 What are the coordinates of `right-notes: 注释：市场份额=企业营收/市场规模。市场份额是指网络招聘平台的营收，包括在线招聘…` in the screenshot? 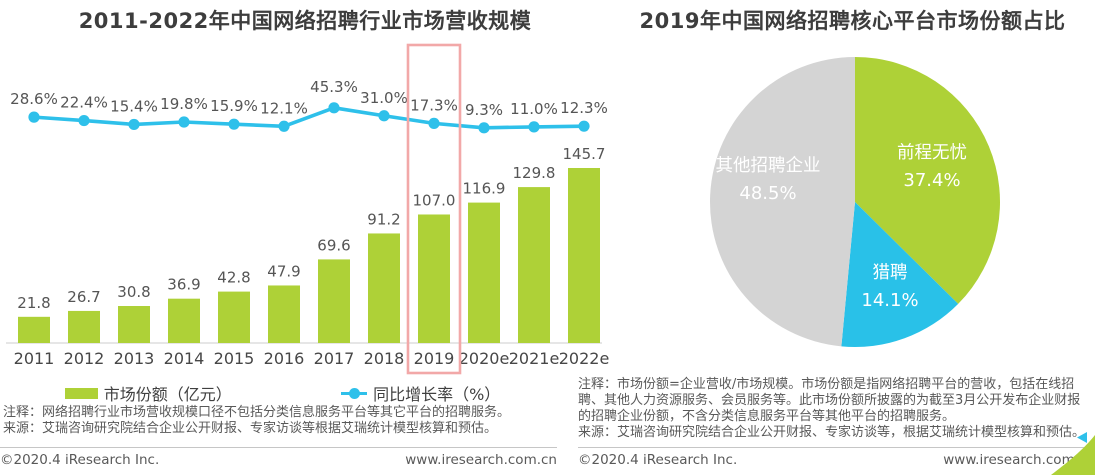 It's located at (831, 408).